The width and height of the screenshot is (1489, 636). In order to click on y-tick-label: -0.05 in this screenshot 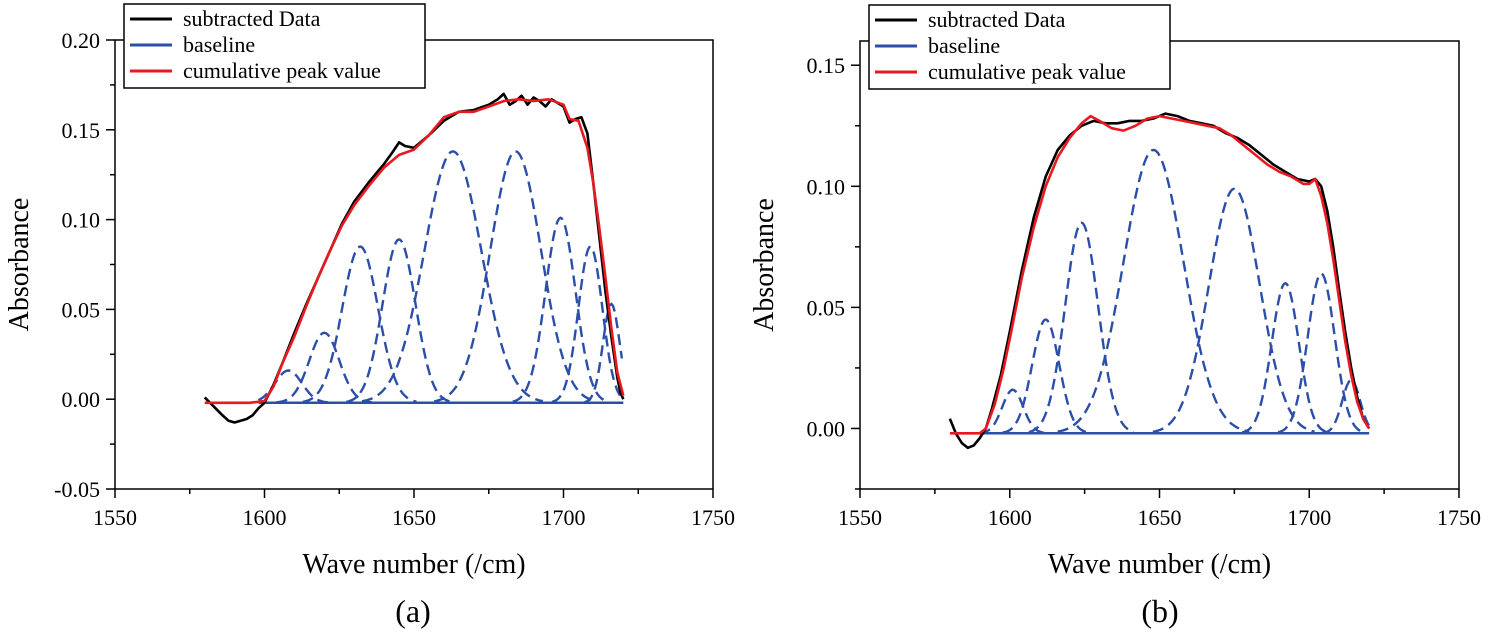, I will do `click(77, 489)`.